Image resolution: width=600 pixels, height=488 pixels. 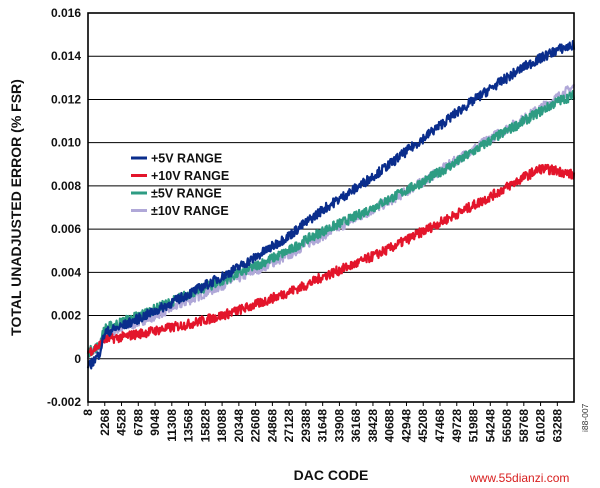 What do you see at coordinates (66, 56) in the screenshot?
I see `y-tick-label: 0.014` at bounding box center [66, 56].